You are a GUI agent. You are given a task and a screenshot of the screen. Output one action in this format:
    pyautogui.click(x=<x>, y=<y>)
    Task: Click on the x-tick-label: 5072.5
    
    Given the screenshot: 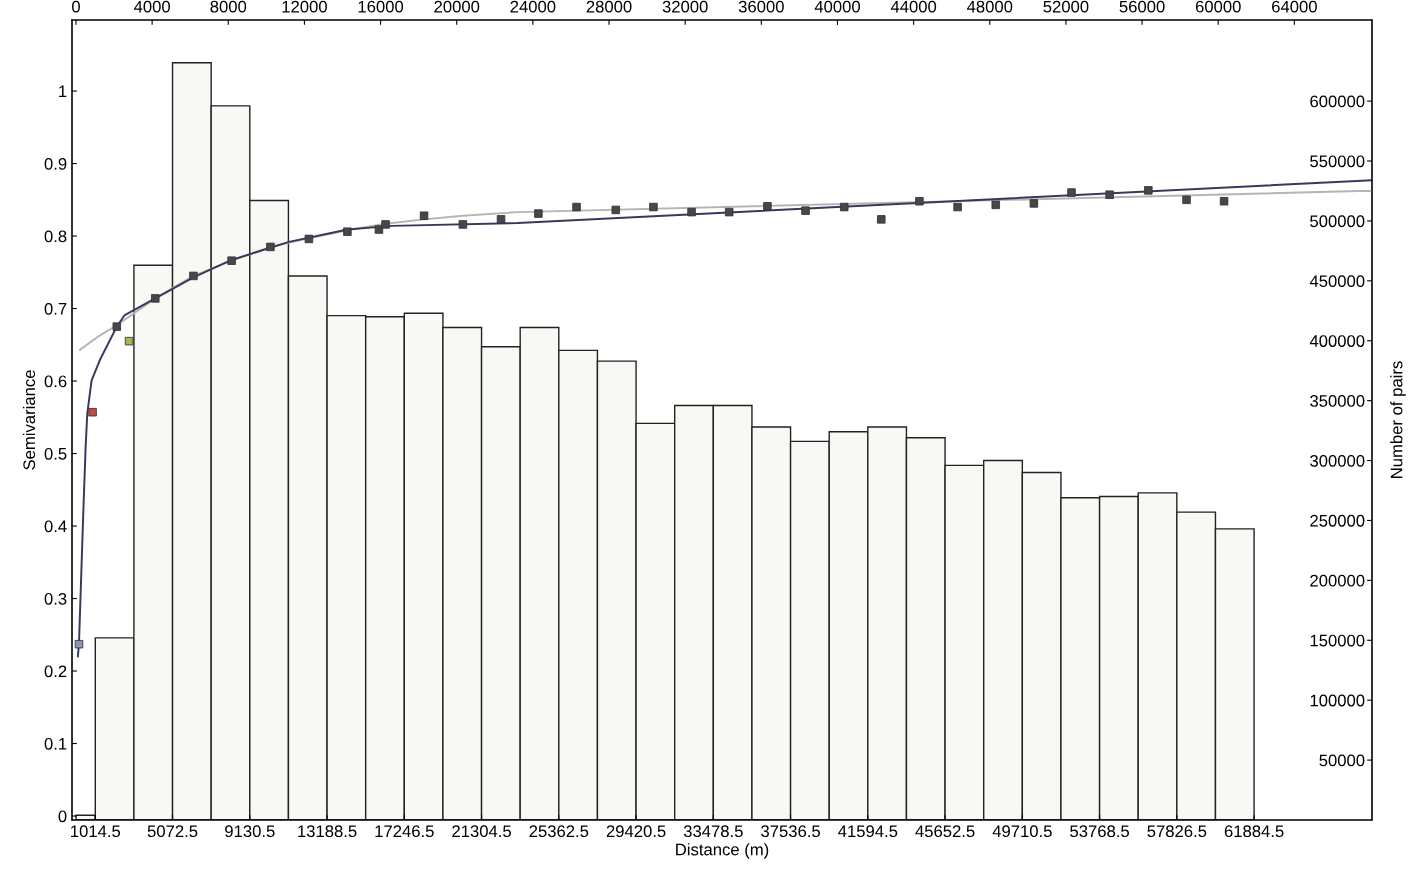 What is the action you would take?
    pyautogui.click(x=172, y=831)
    